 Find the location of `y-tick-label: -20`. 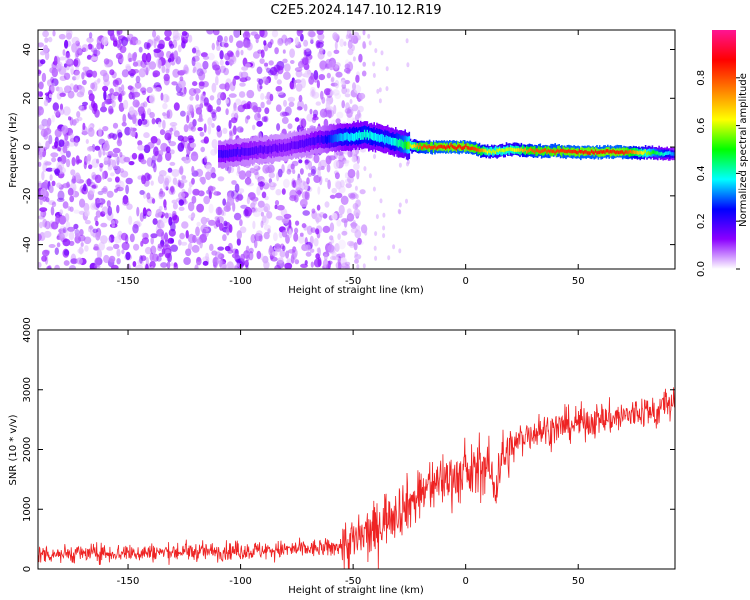

y-tick-label: -20 is located at coordinates (27, 196).